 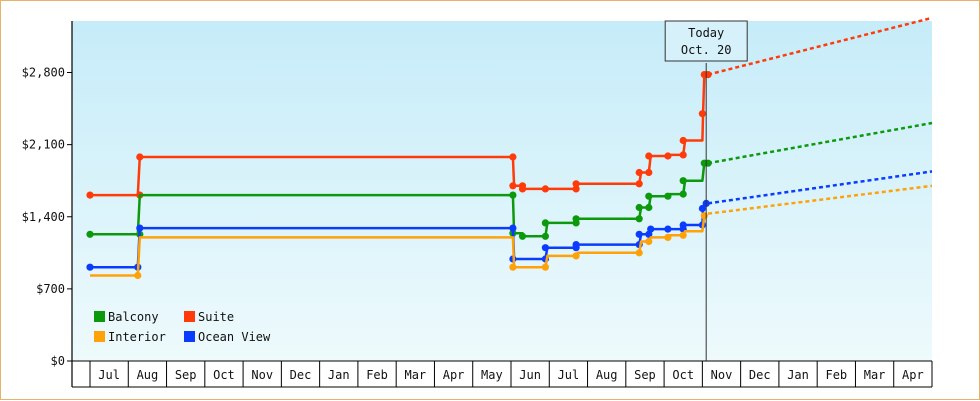 What do you see at coordinates (133, 317) in the screenshot?
I see `legend-label: Balcony` at bounding box center [133, 317].